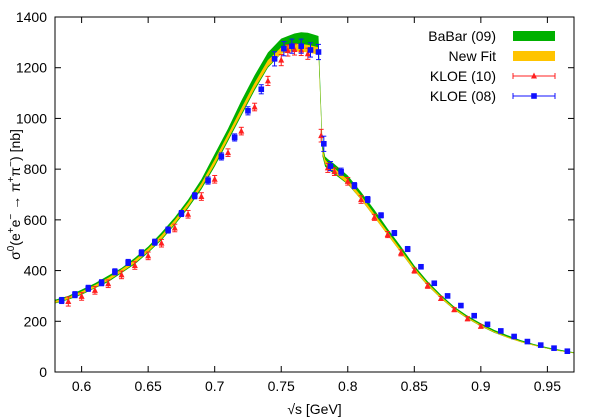 Image resolution: width=599 pixels, height=420 pixels. Describe the element at coordinates (36, 220) in the screenshot. I see `y-tick-label: 600` at that location.